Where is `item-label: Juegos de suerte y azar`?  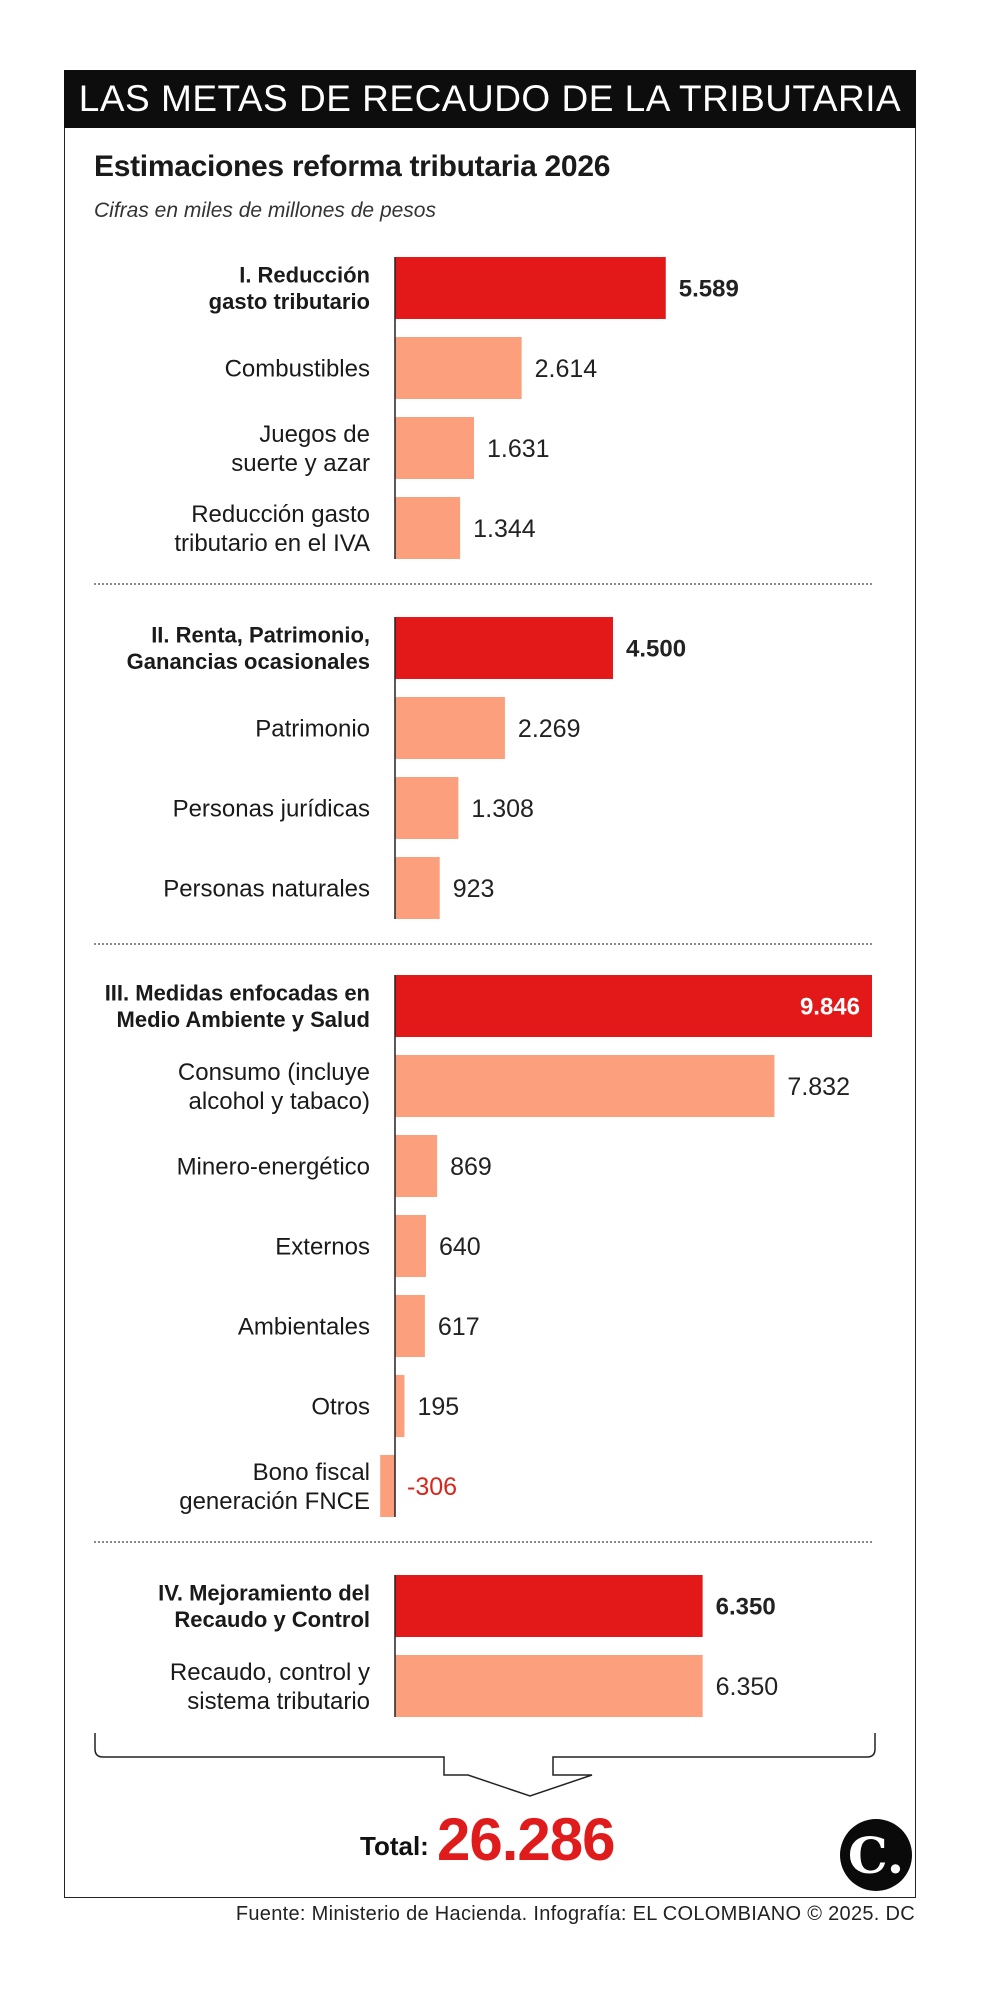 item-label: Juegos de suerte y azar is located at coordinates (300, 449).